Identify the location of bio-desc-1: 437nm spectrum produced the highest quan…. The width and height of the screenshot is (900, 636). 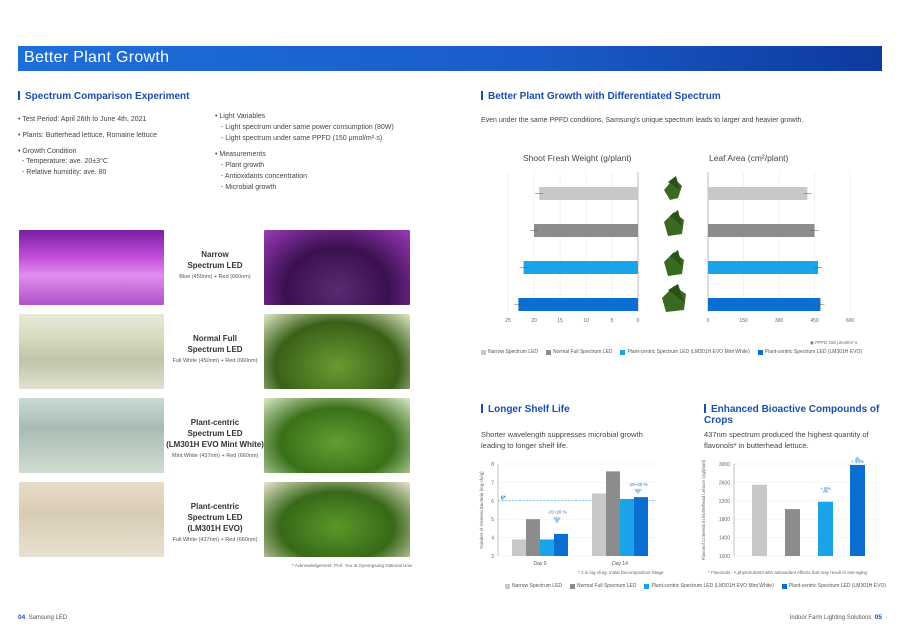
(786, 434).